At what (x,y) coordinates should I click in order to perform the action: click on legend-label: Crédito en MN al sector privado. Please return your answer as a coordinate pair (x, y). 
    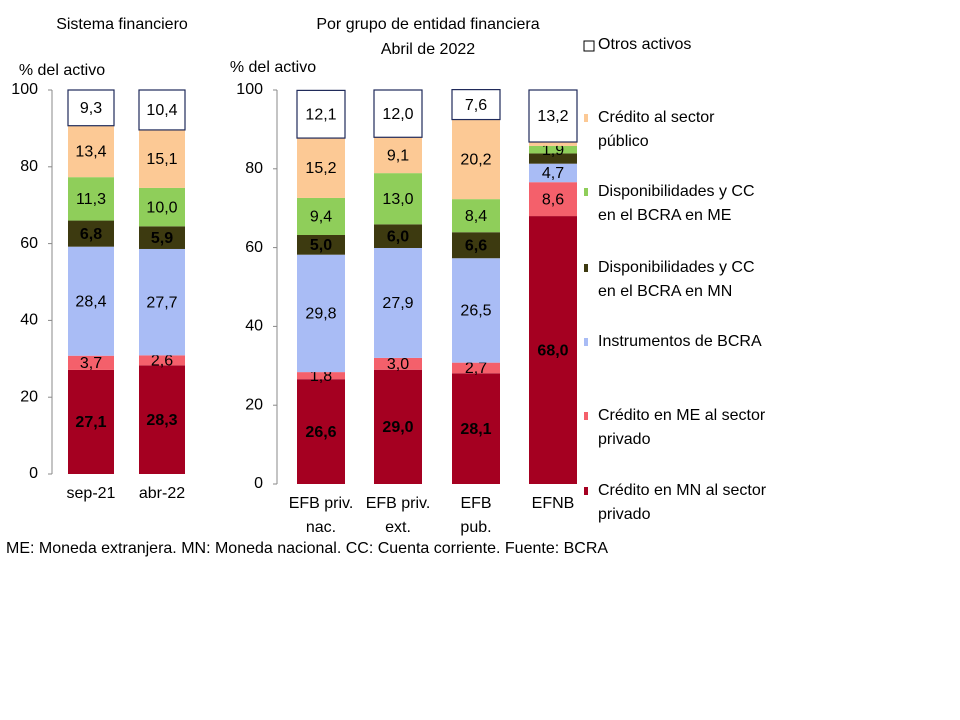
    Looking at the image, I should click on (682, 502).